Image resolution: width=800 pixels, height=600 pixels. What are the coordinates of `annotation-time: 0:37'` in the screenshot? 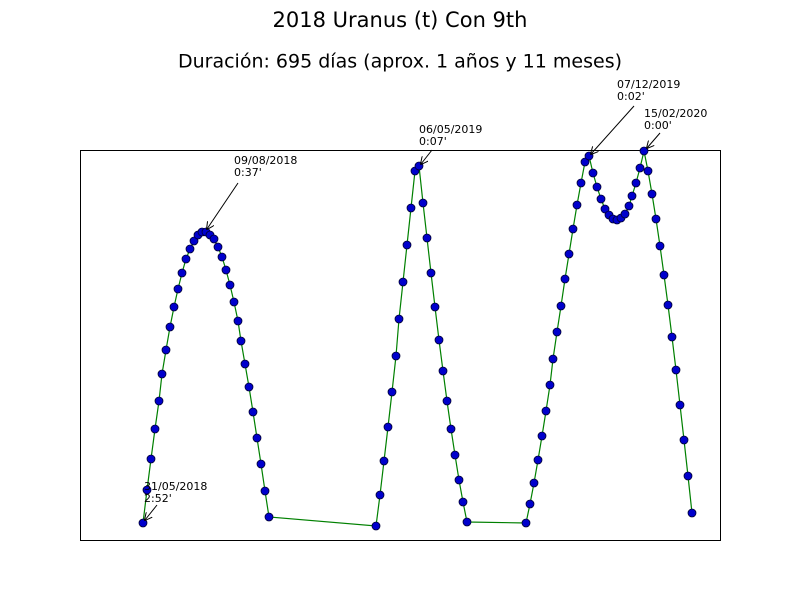 It's located at (248, 172).